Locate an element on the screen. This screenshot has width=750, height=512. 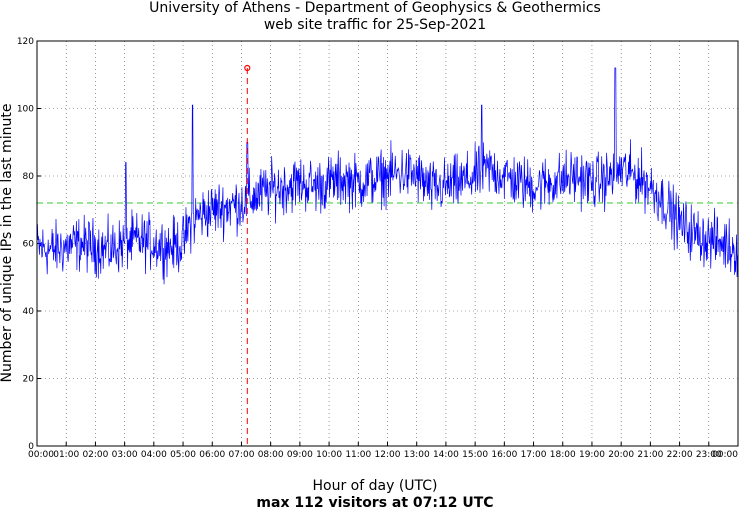
x-tick-label: 12:00 is located at coordinates (388, 455).